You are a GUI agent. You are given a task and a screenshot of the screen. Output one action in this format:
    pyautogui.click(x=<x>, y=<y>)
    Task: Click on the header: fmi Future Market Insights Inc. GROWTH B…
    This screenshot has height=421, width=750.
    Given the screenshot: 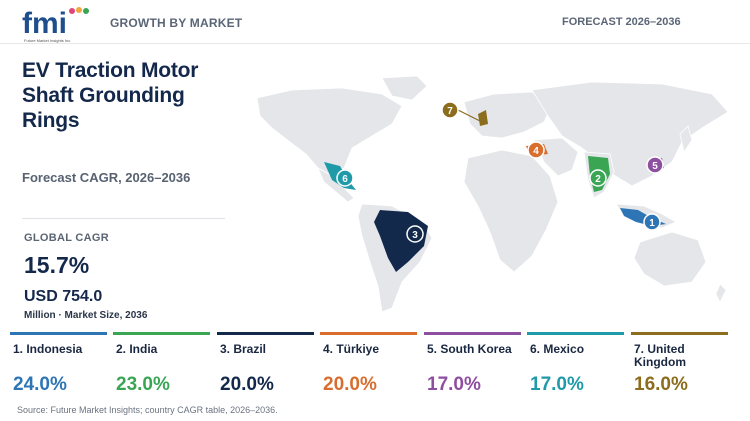 What is the action you would take?
    pyautogui.click(x=375, y=22)
    